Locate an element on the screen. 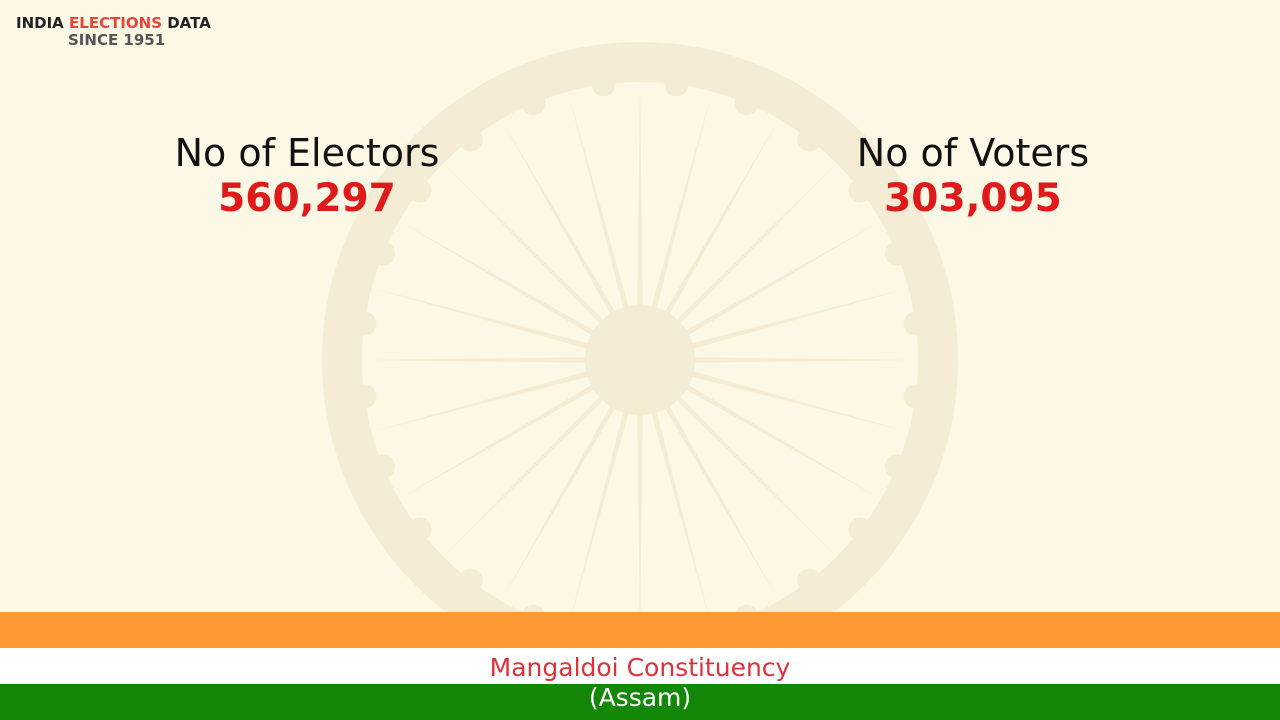  flag-green is located at coordinates (640, 702).